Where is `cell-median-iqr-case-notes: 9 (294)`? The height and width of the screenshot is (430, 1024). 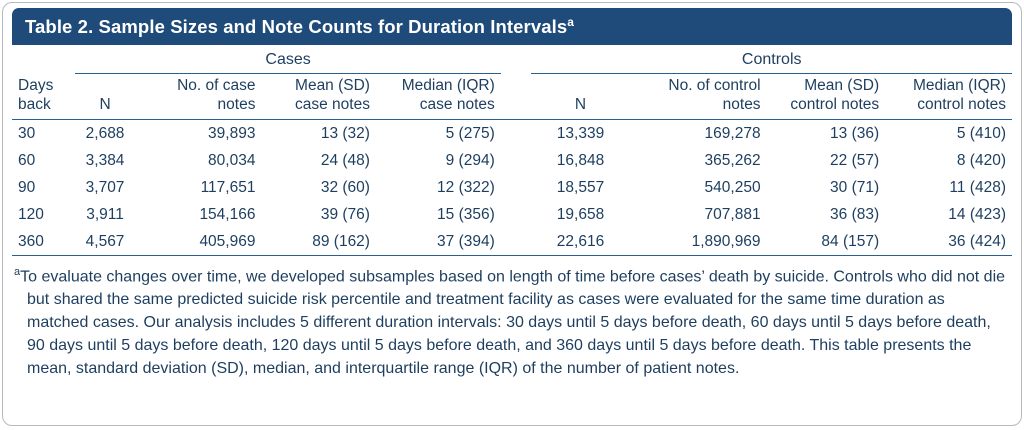 cell-median-iqr-case-notes: 9 (294) is located at coordinates (470, 160).